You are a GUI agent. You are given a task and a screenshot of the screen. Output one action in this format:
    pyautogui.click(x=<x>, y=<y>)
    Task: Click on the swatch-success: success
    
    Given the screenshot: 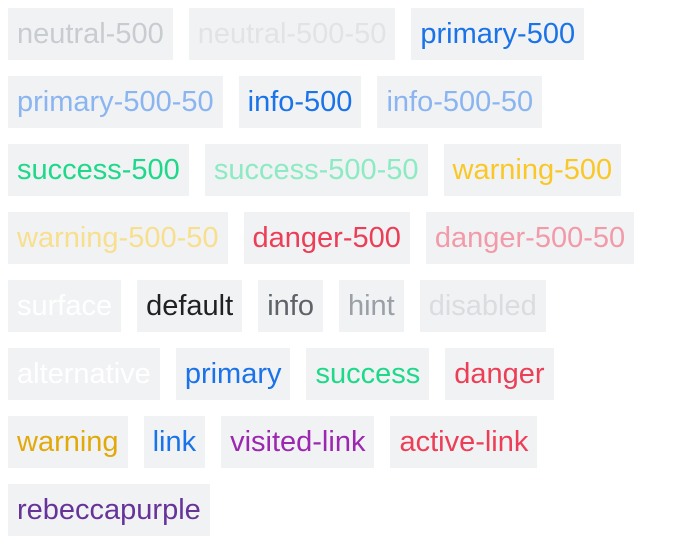 What is the action you would take?
    pyautogui.click(x=368, y=374)
    